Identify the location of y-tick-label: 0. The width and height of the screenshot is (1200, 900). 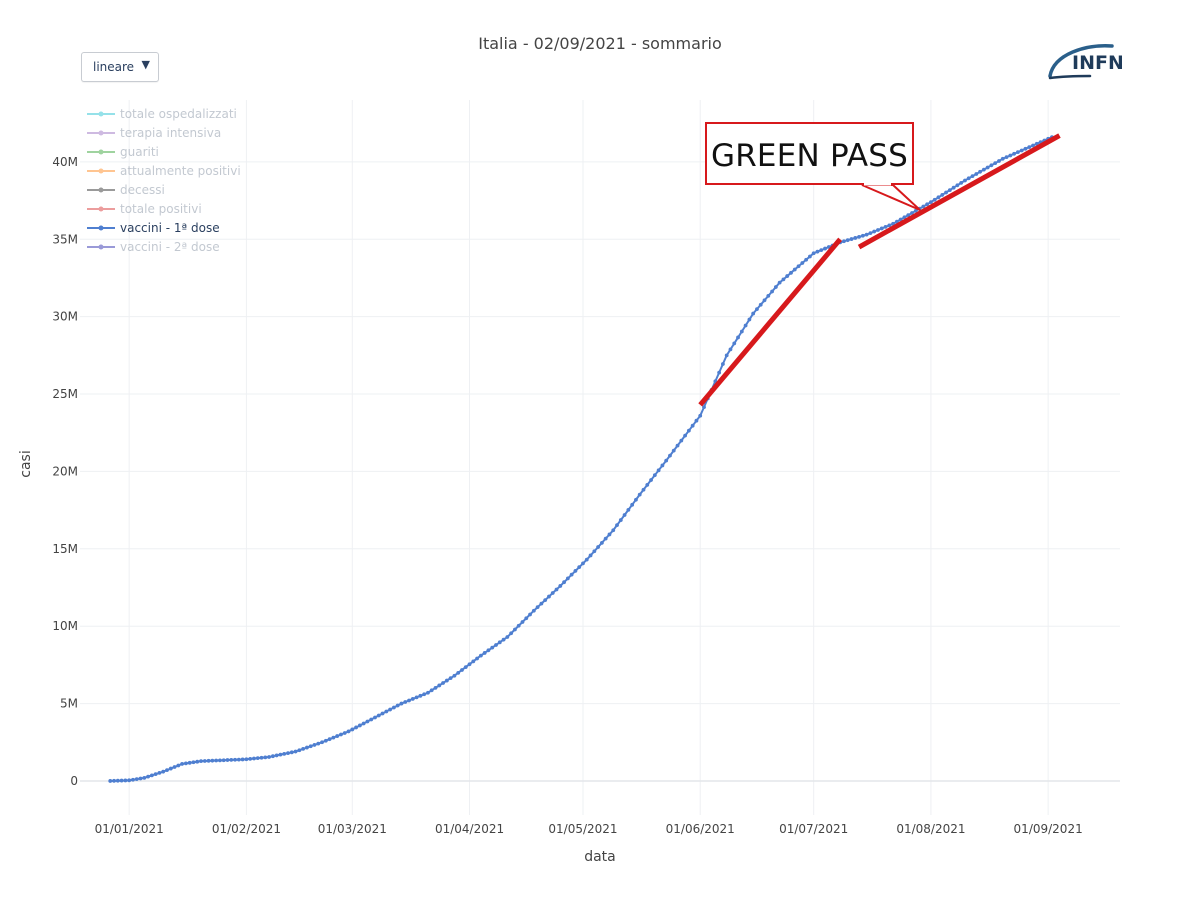
(74, 781).